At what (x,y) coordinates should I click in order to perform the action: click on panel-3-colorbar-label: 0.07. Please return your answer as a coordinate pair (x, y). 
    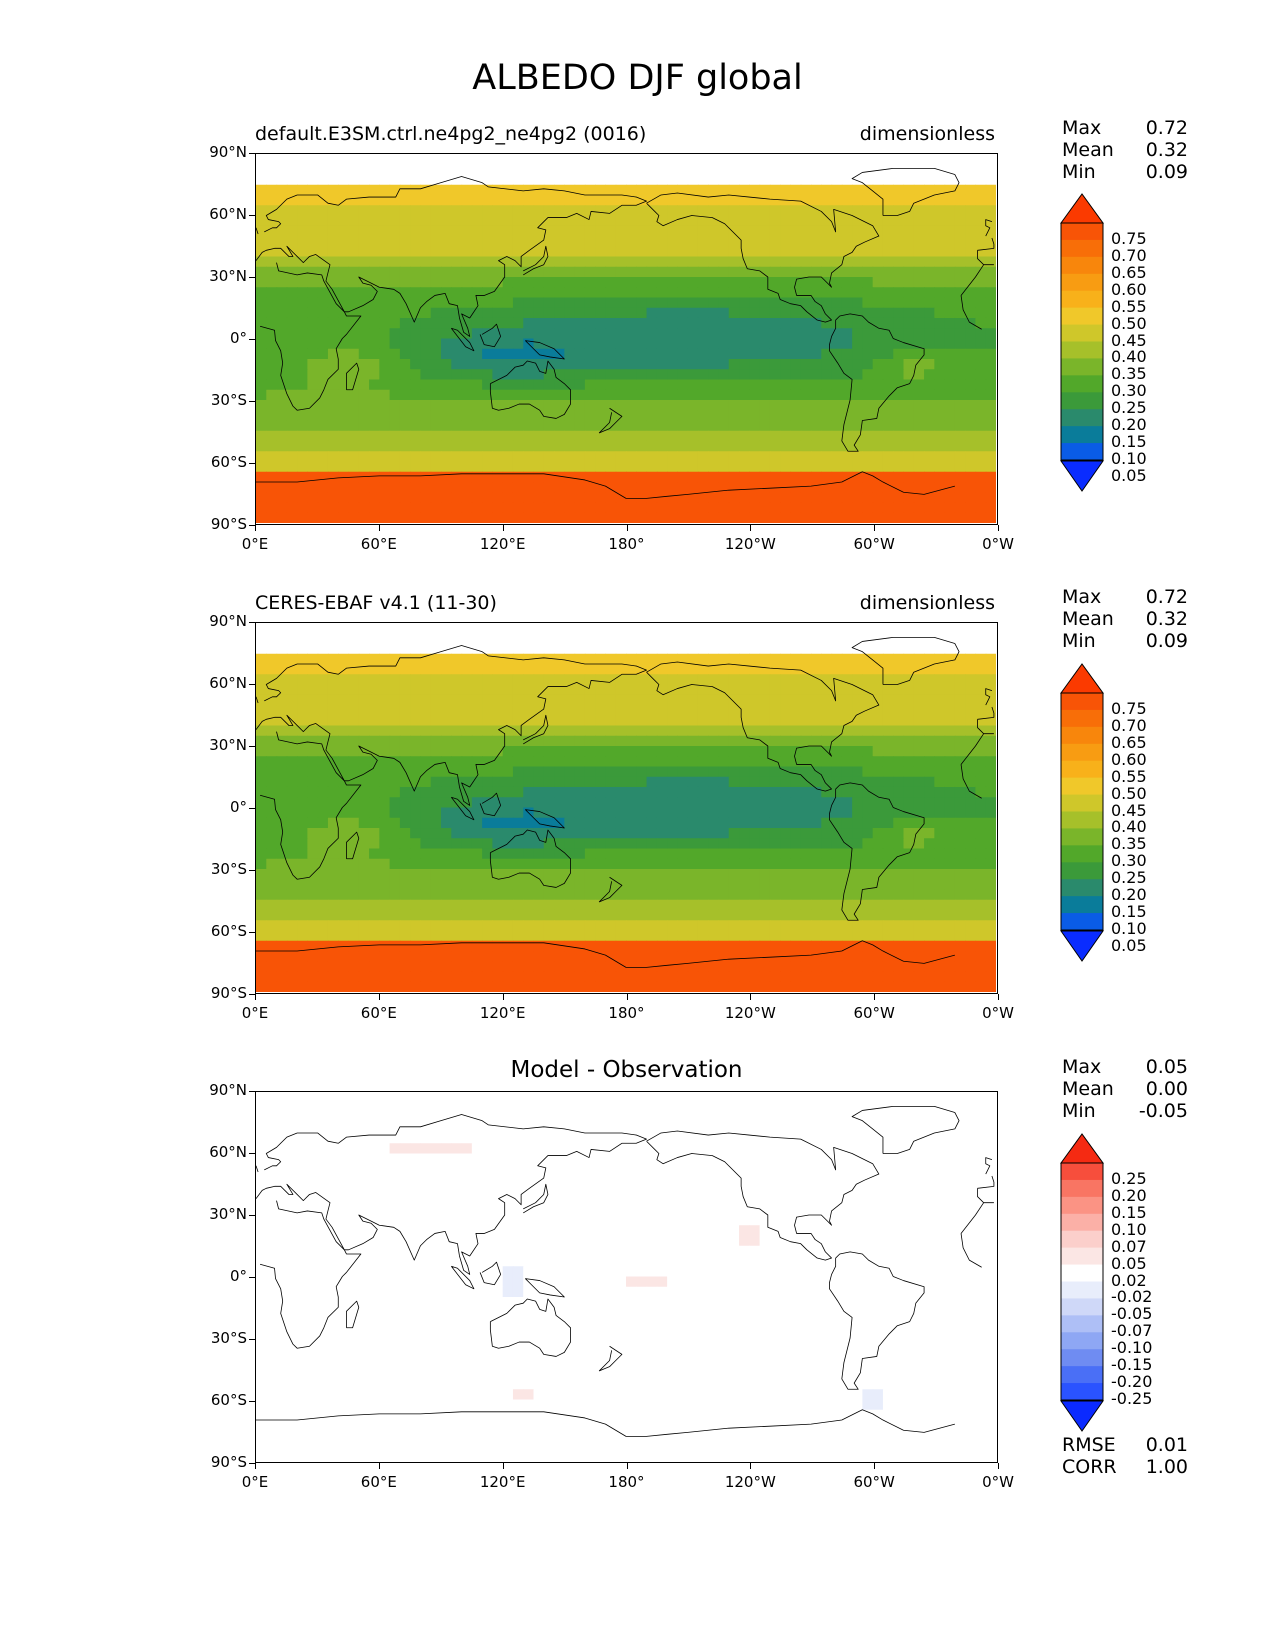
    Looking at the image, I should click on (1129, 1246).